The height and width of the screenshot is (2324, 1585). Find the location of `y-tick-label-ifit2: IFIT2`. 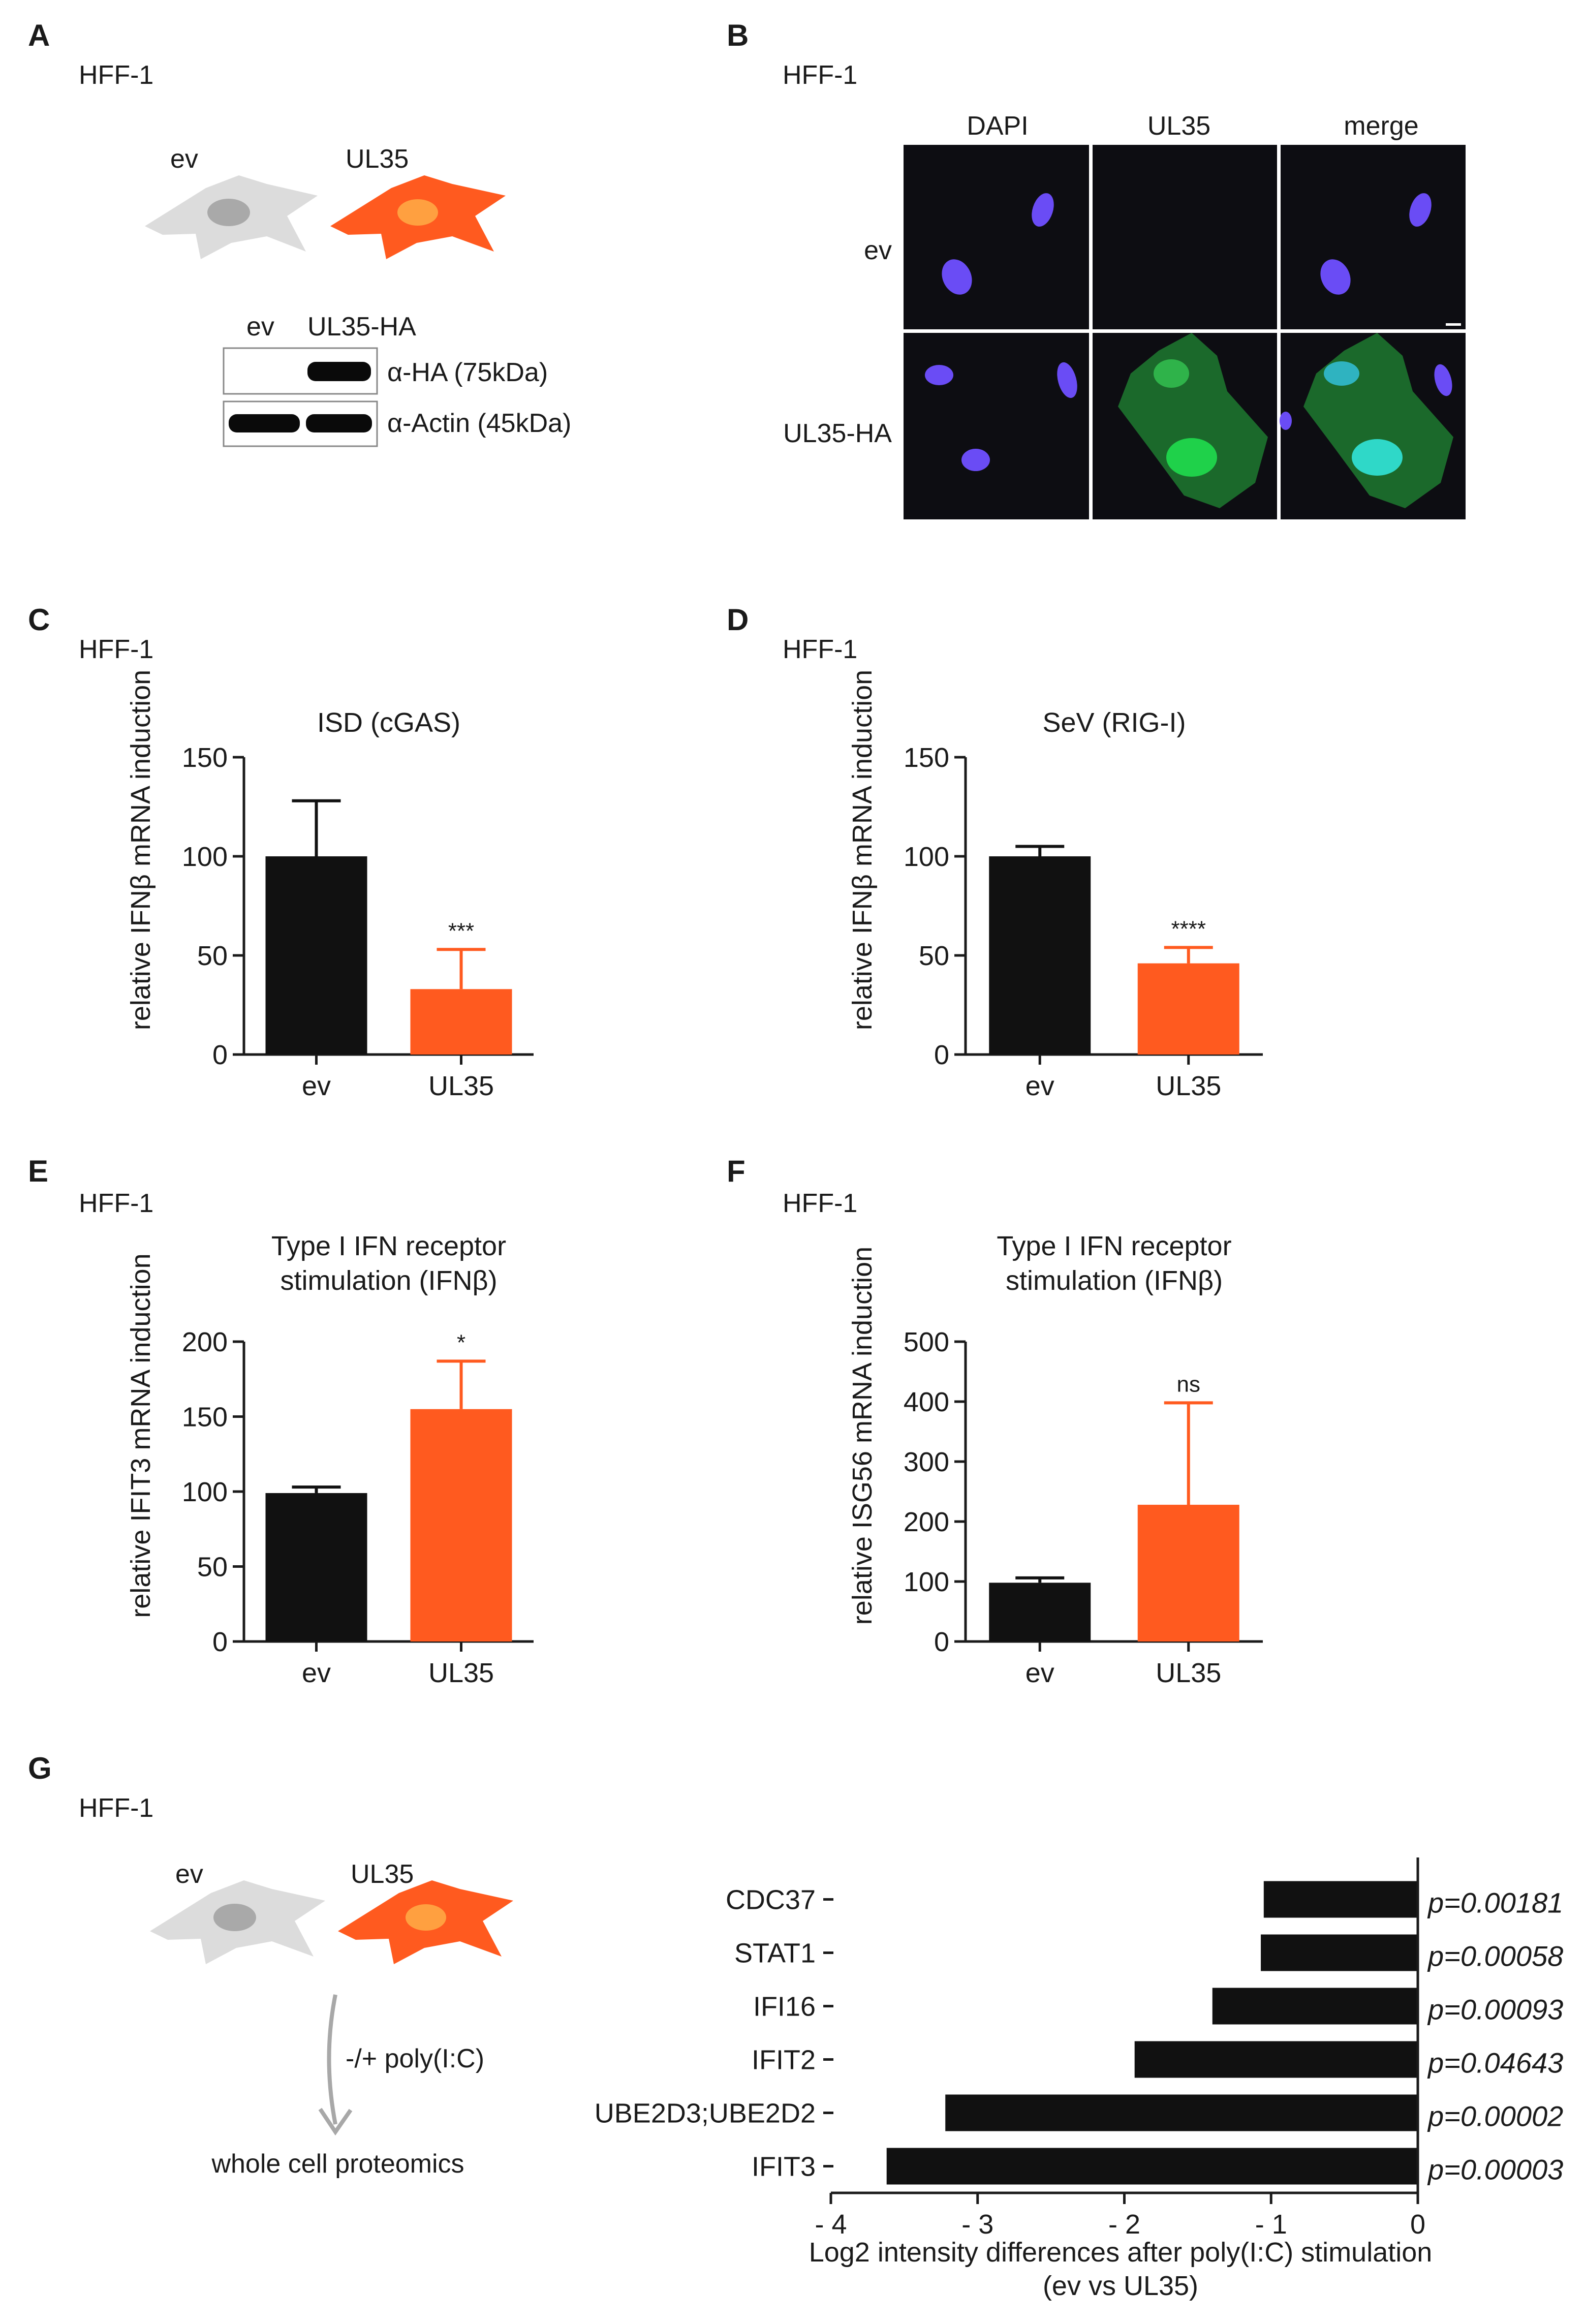

y-tick-label-ifit2: IFIT2 is located at coordinates (784, 2060).